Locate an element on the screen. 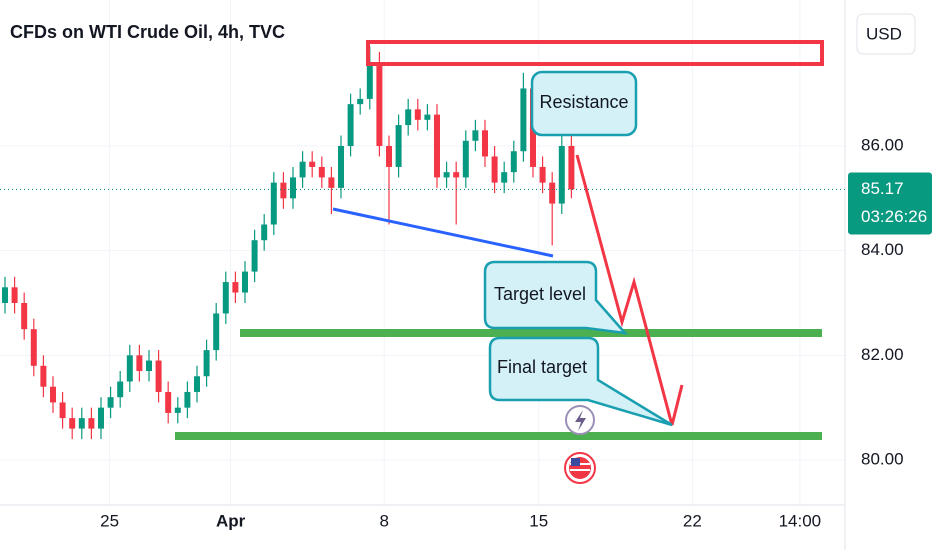 The height and width of the screenshot is (550, 932). trend-line is located at coordinates (443, 232).